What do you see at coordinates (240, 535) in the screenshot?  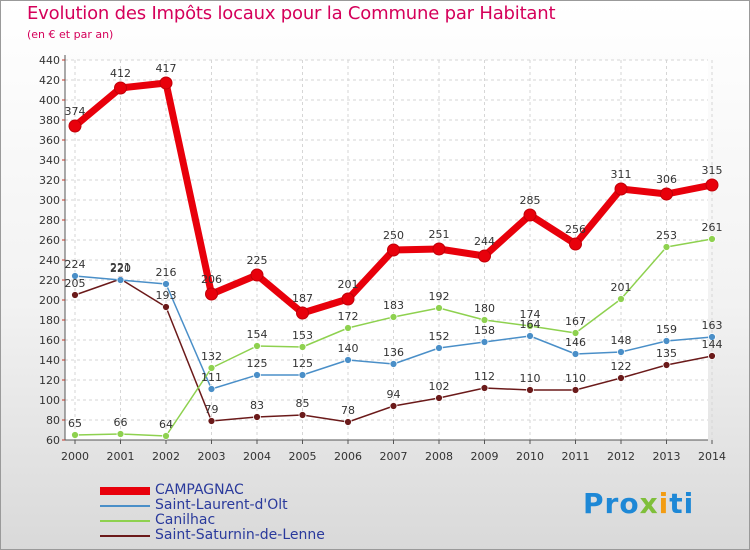 I see `legend-label: Saint-Saturnin-de-Lenne` at bounding box center [240, 535].